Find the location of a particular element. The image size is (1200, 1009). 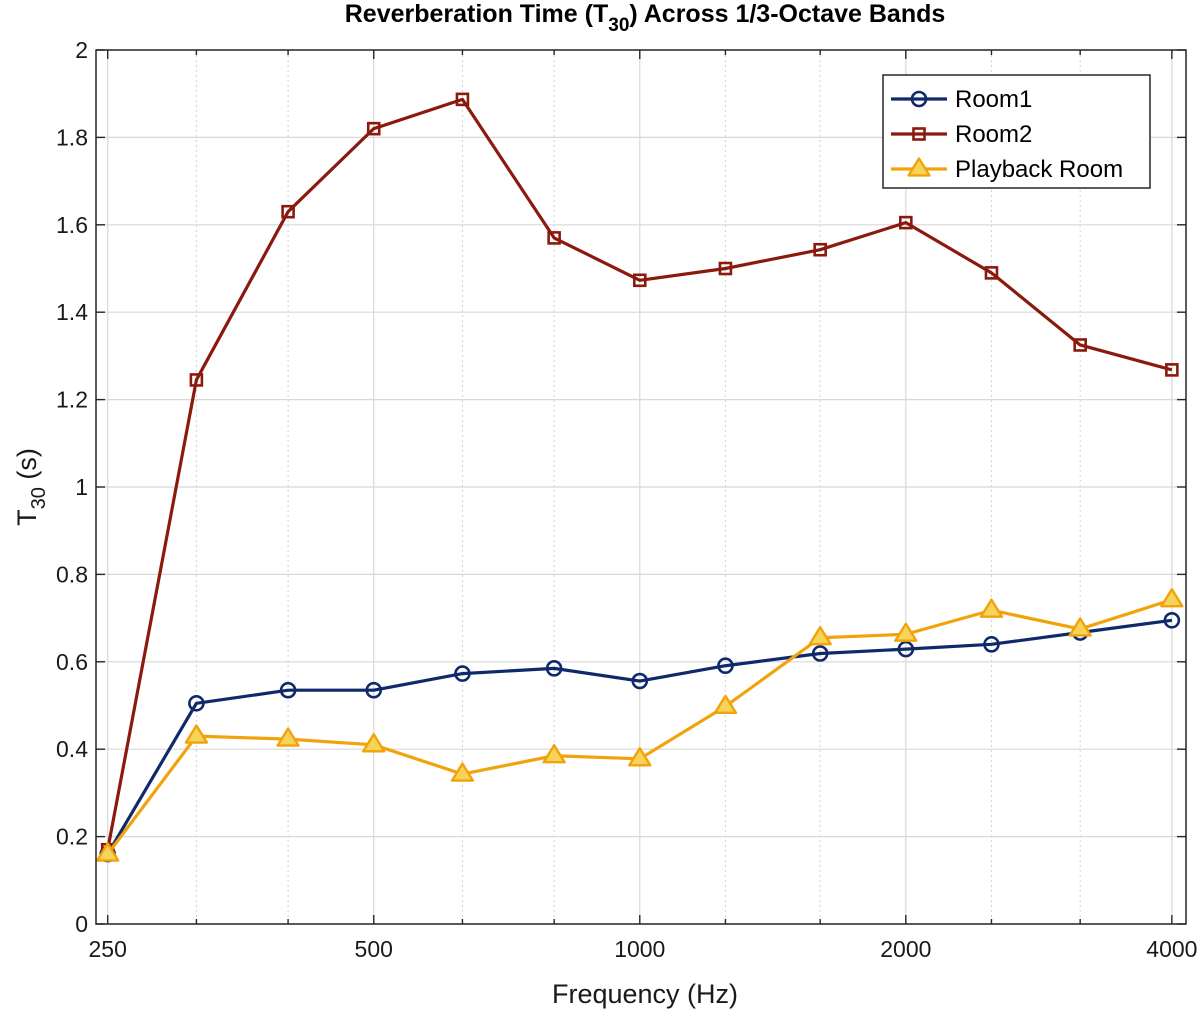

x-tick-label: 2000 is located at coordinates (905, 949).